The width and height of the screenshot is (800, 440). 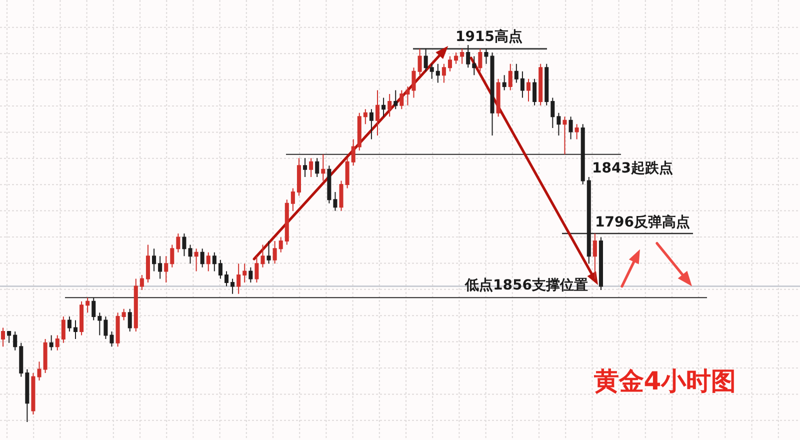 I want to click on ref-line-label: 低点1856支撑位置, so click(x=526, y=286).